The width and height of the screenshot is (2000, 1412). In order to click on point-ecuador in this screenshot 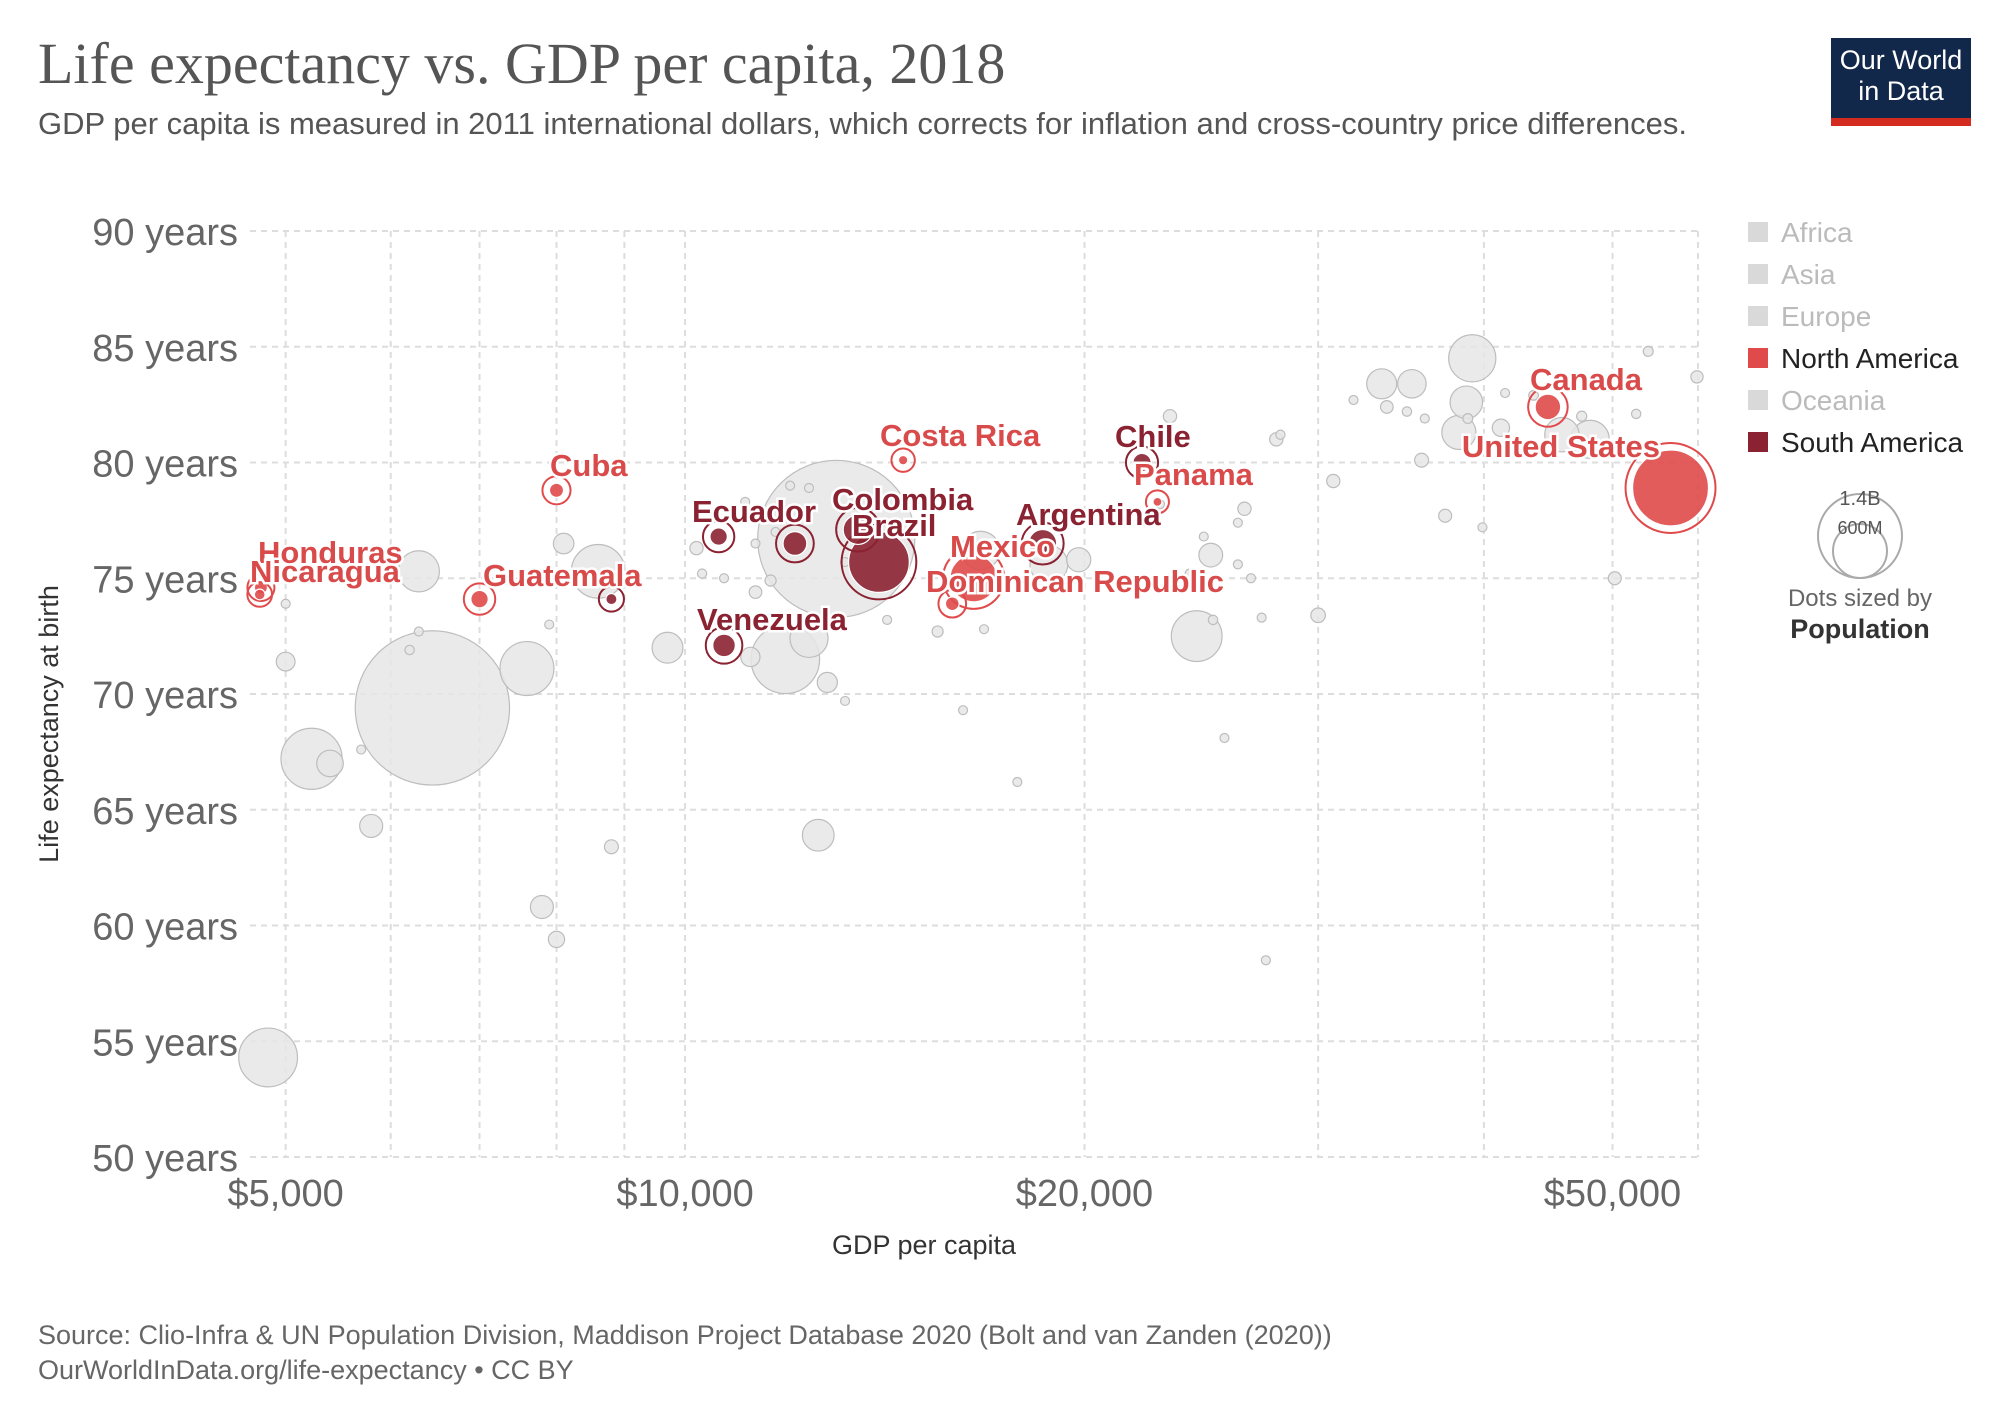, I will do `click(718, 536)`.